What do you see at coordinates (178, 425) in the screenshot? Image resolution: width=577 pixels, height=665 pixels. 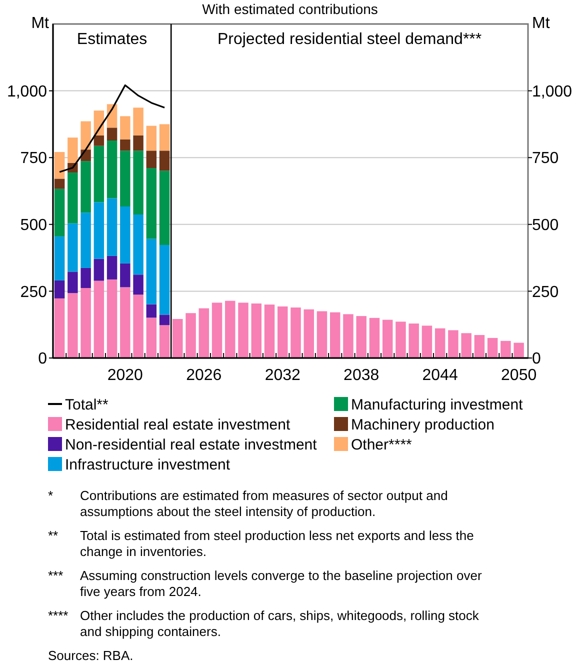 I see `legend-label: Residential real estate investment` at bounding box center [178, 425].